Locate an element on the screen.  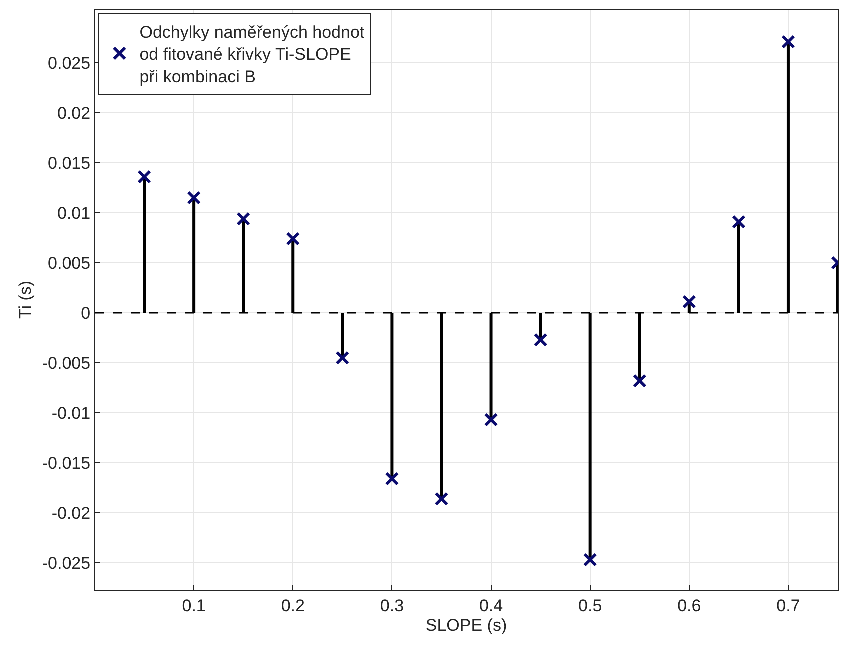
y-tick-label: -0.025 is located at coordinates (66, 563).